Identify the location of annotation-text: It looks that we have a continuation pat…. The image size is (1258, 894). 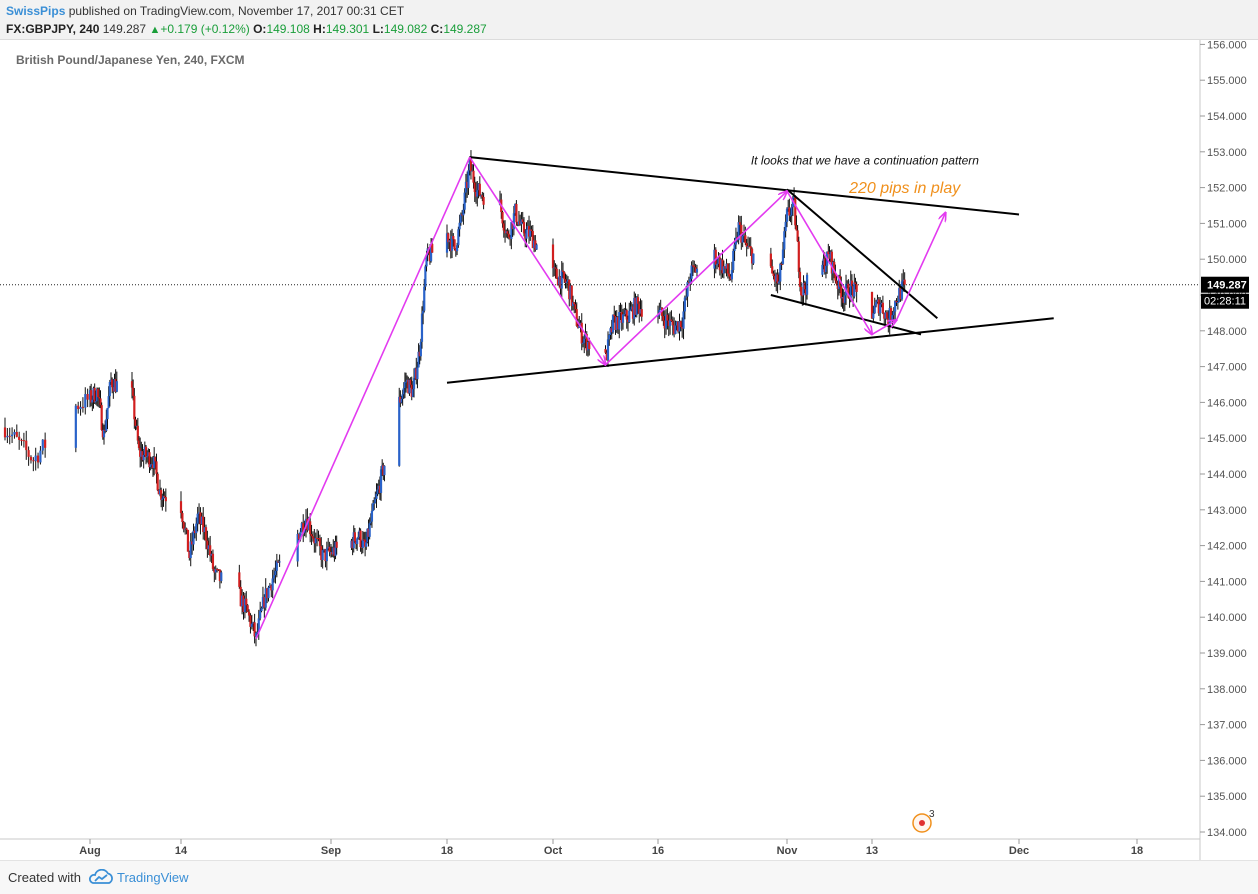
(865, 160).